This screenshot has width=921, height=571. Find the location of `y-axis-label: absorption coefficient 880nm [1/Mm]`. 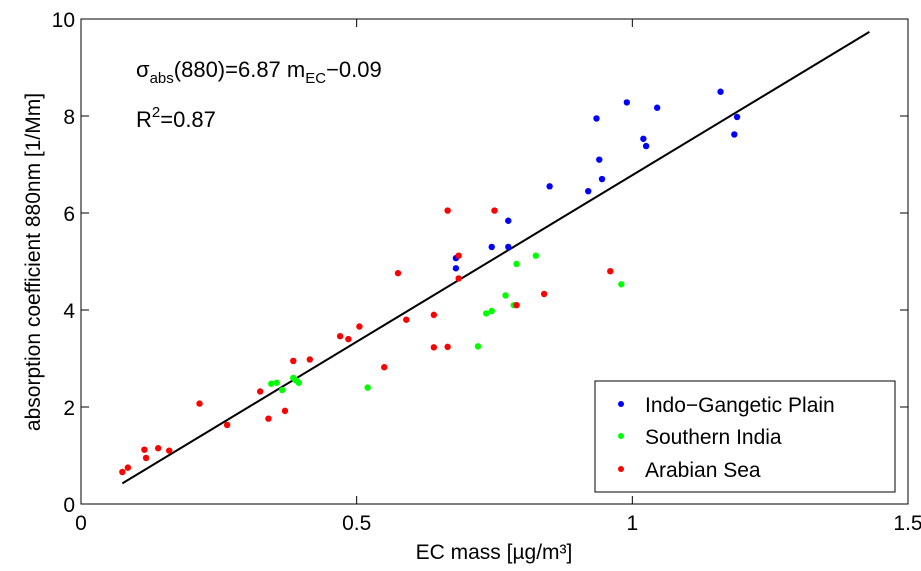

y-axis-label: absorption coefficient 880nm [1/Mm] is located at coordinates (33, 262).